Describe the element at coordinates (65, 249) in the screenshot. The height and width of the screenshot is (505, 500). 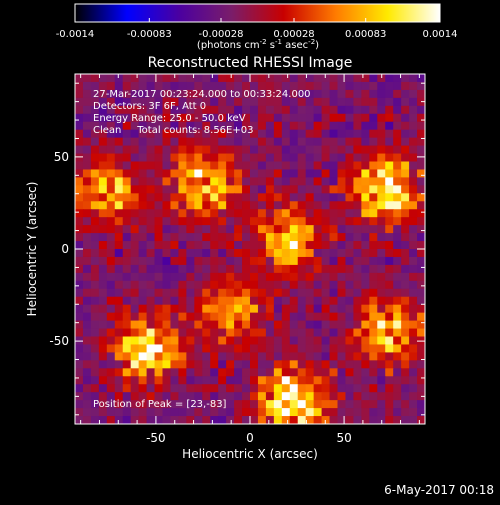
I see `y-tick-label: 0` at that location.